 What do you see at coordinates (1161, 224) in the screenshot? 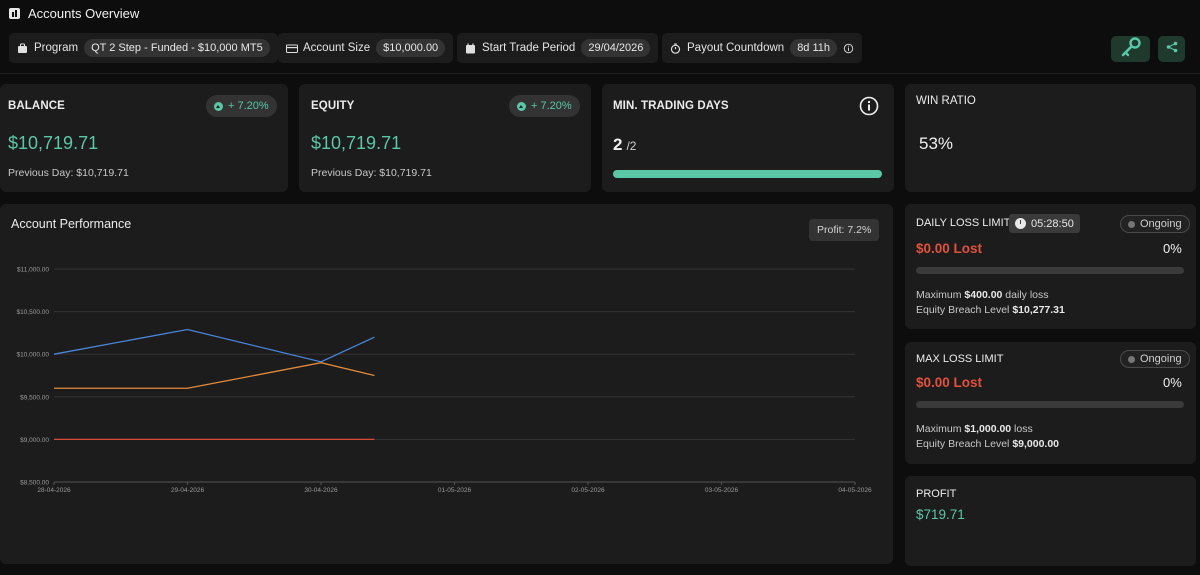
I see `daily-loss-status-text: Ongoing` at bounding box center [1161, 224].